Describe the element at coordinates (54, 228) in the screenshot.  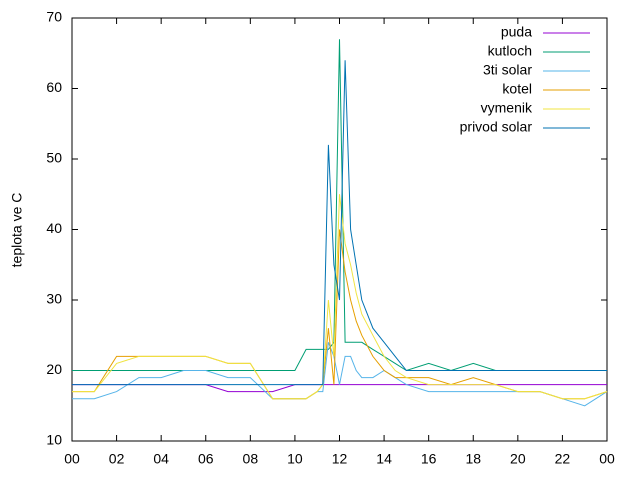
I see `y-tick-label: 40` at that location.